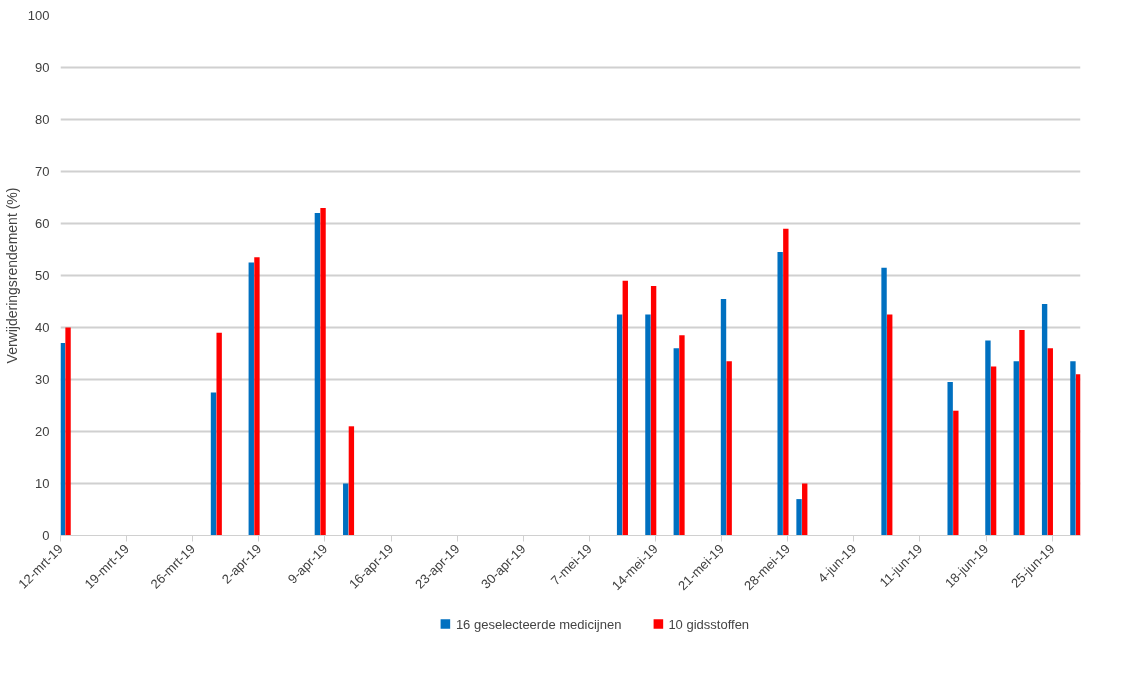  I want to click on legend-label: 10 gidsstoffen, so click(709, 623).